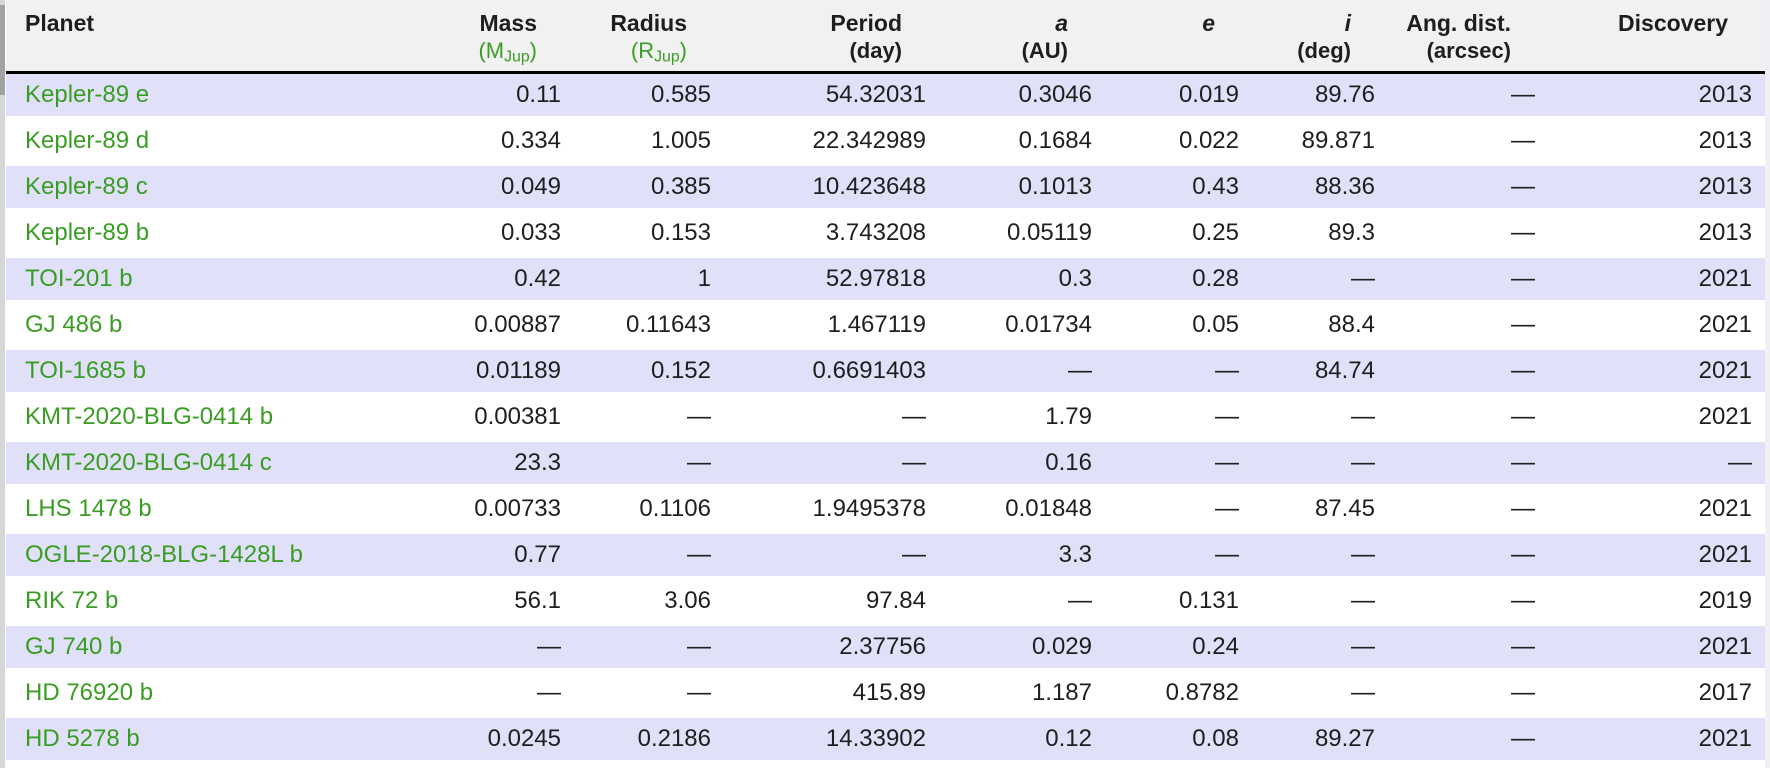 The image size is (1770, 768). What do you see at coordinates (836, 97) in the screenshot?
I see `cell-period: 54.32031` at bounding box center [836, 97].